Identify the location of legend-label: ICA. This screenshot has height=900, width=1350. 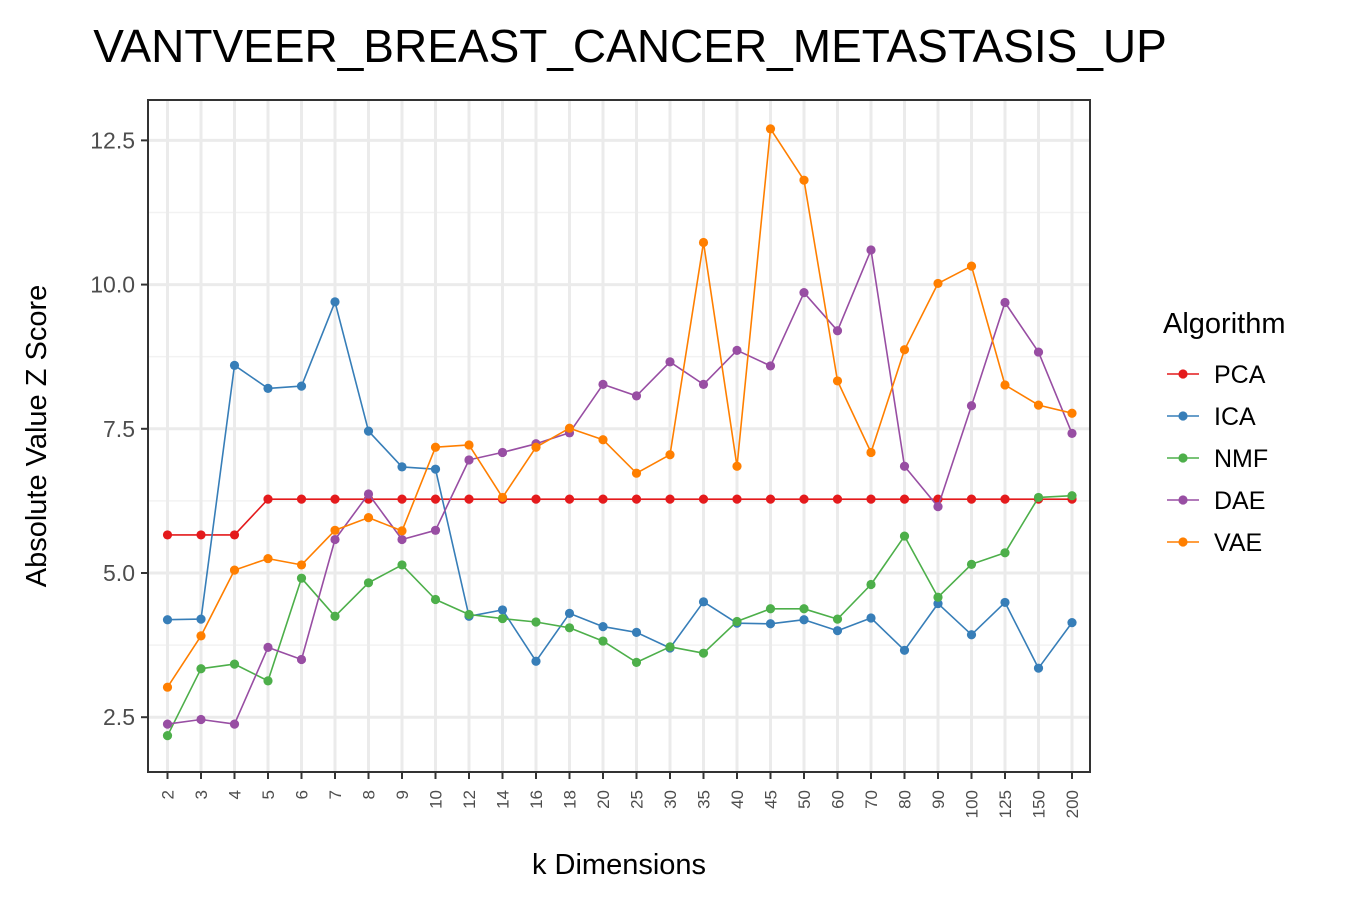
(1235, 417).